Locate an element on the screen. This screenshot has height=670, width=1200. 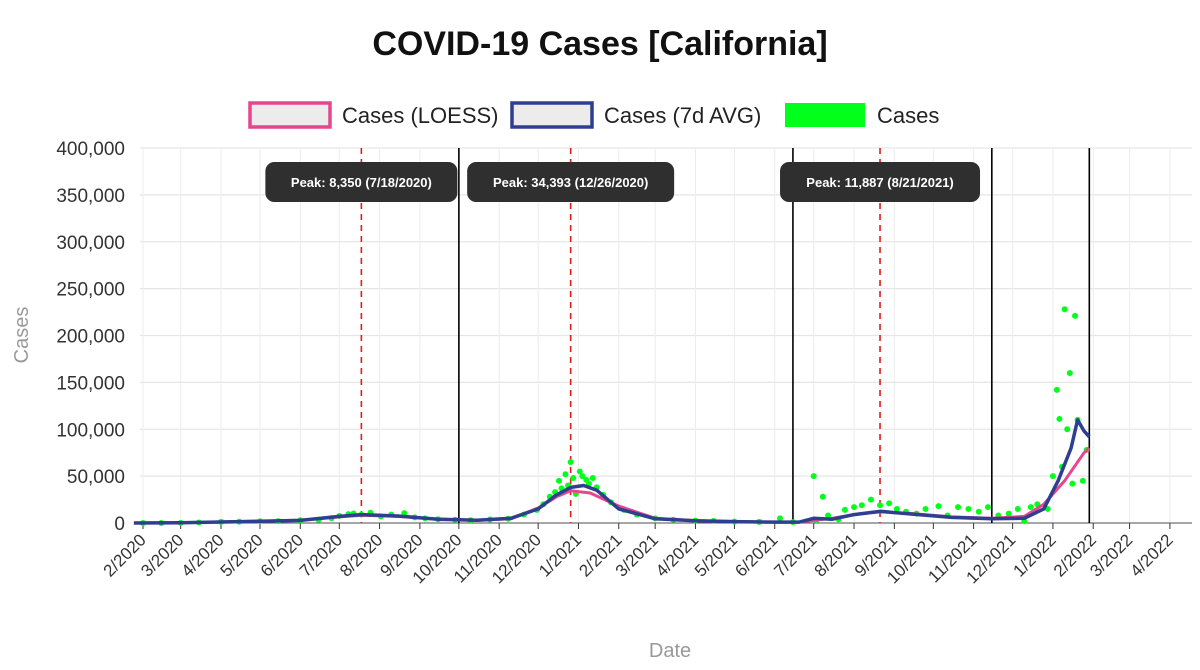
x-tick-label: 8/2021 is located at coordinates (836, 555).